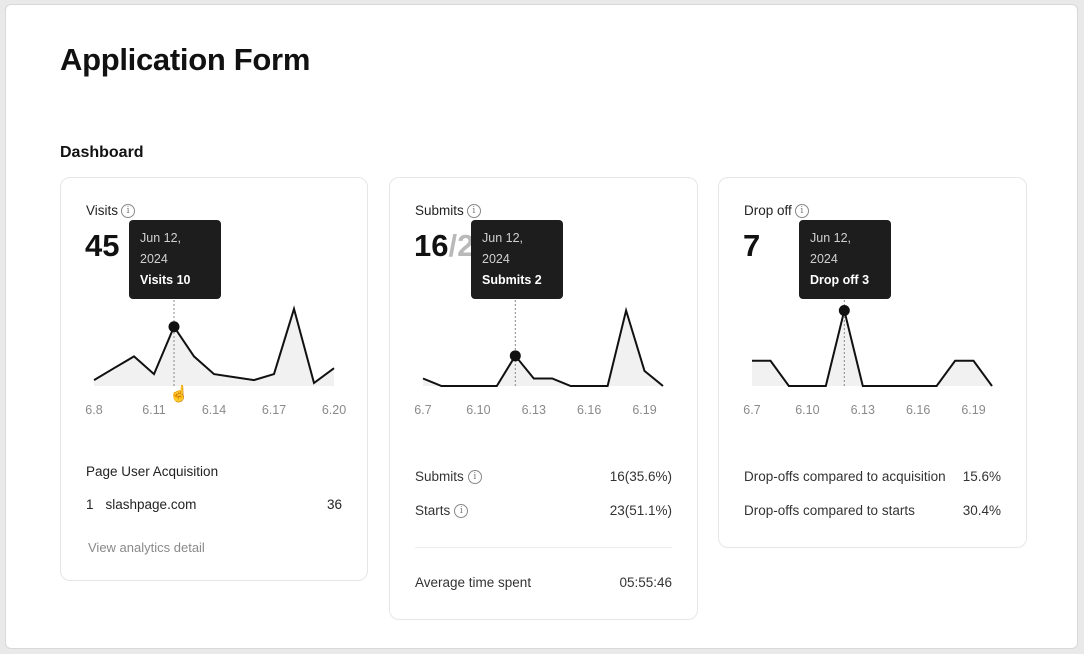 Image resolution: width=1084 pixels, height=654 pixels. I want to click on submits-value: 16/2, so click(444, 246).